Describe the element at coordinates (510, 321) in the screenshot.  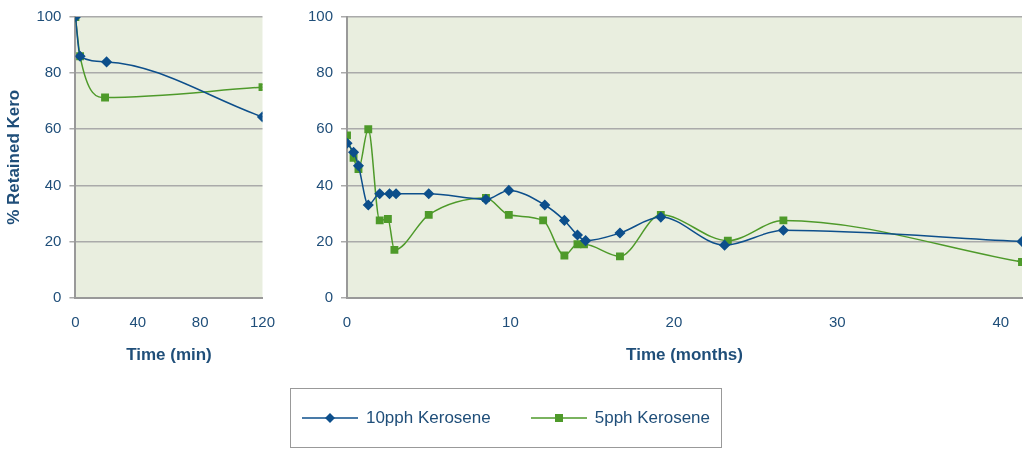
I see `x-tick-label: 10` at that location.